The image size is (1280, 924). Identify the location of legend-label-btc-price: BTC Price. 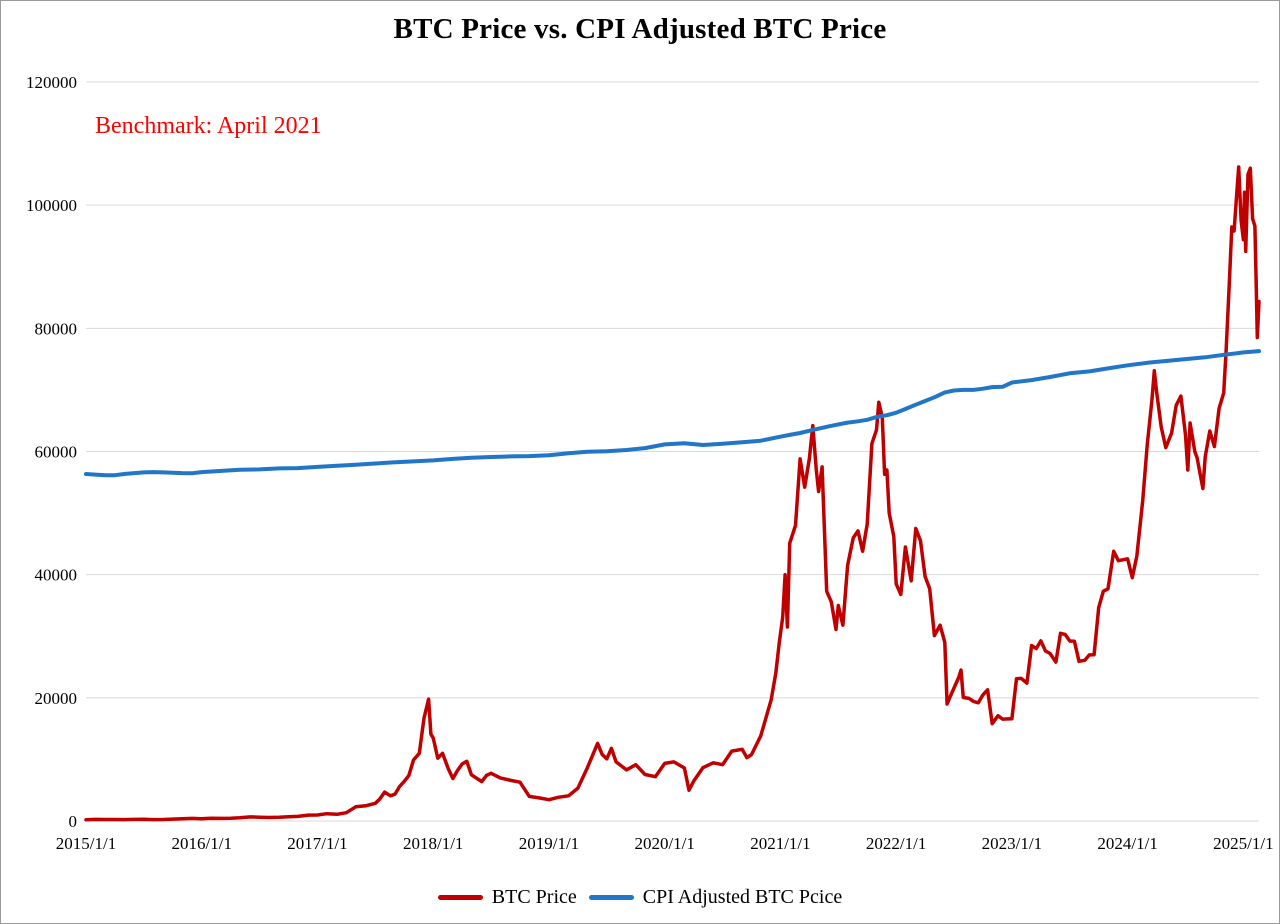
(534, 897).